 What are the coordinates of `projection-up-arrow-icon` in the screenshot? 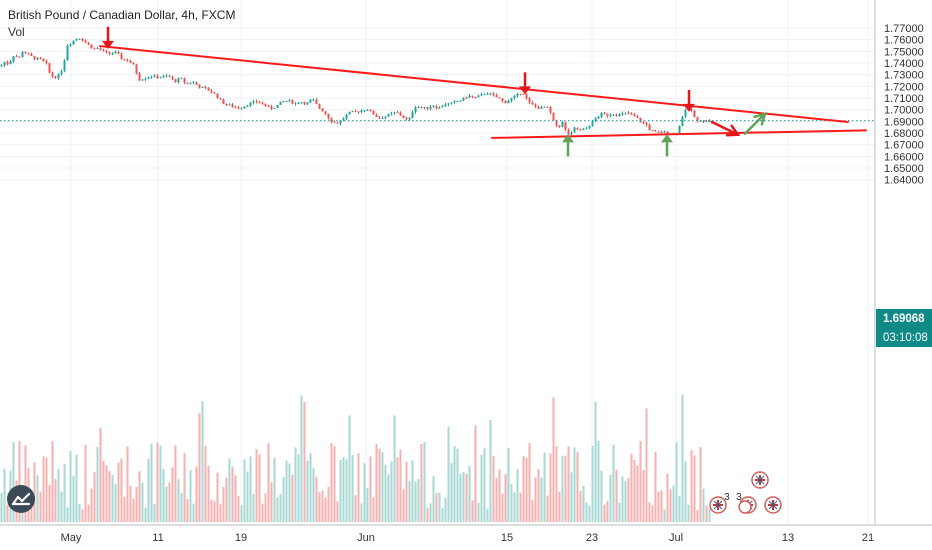 It's located at (755, 123).